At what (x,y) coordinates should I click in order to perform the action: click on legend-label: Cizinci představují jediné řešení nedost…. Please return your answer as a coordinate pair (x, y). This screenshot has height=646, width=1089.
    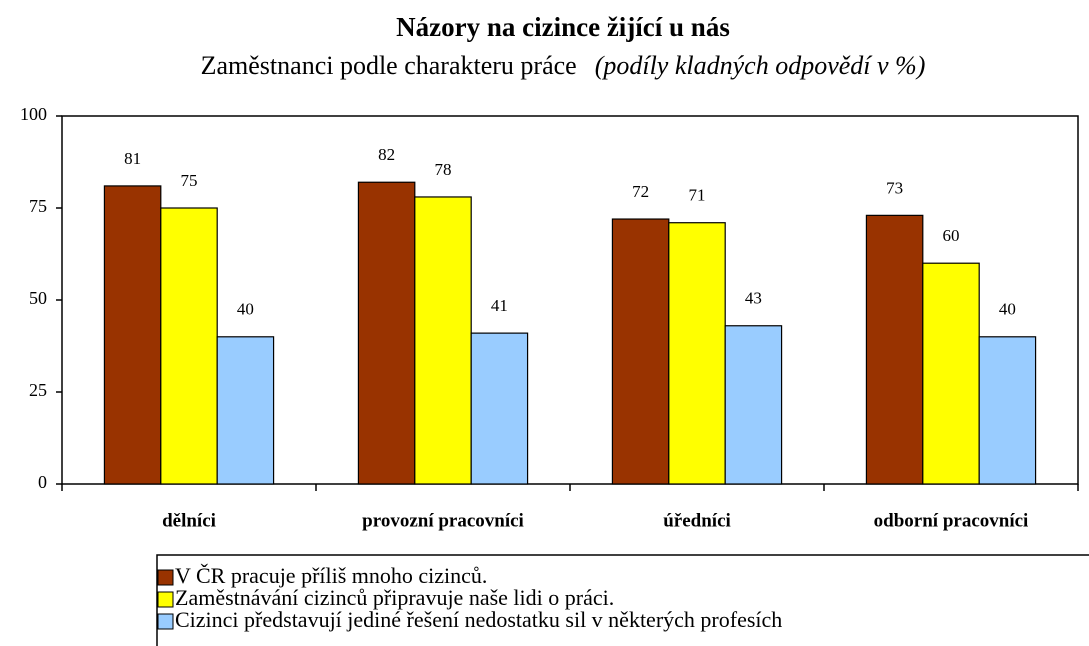
    Looking at the image, I should click on (478, 619).